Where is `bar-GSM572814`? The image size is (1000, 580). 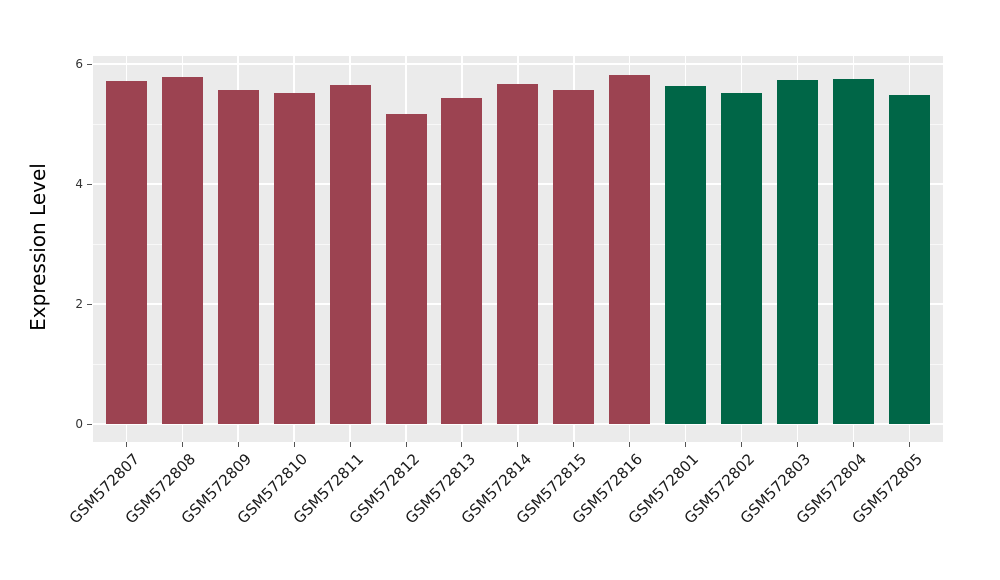
bar-GSM572814 is located at coordinates (518, 254).